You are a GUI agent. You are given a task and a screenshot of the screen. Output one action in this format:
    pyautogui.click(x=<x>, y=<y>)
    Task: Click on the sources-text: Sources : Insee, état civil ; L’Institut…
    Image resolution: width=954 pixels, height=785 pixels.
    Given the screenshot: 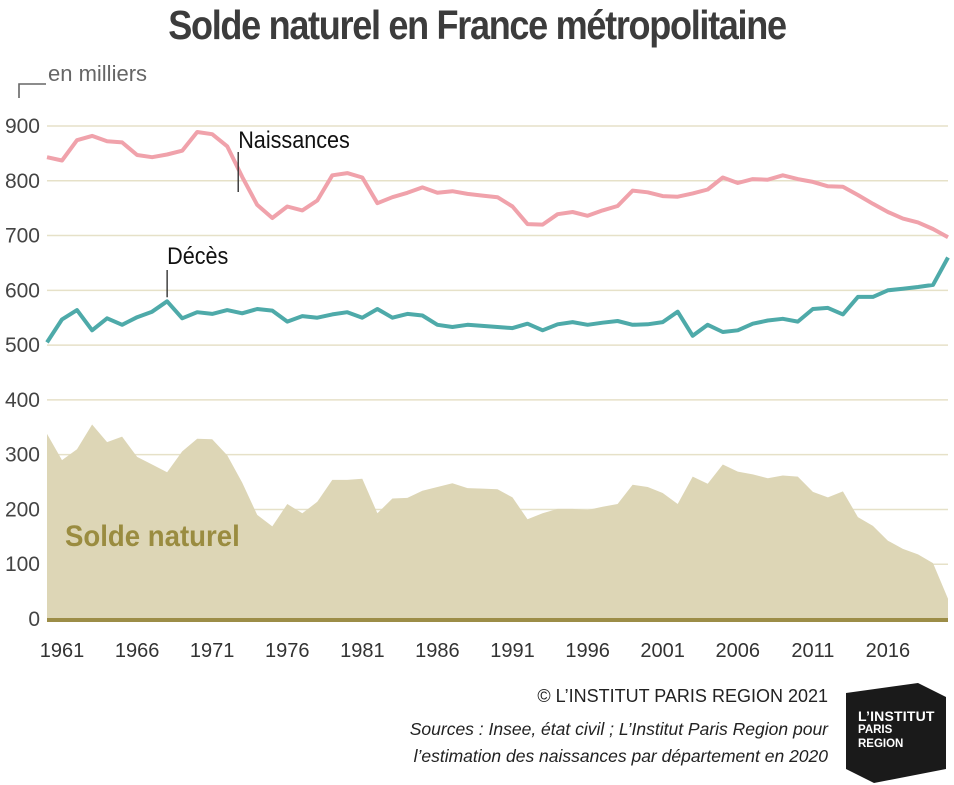 What is the action you would take?
    pyautogui.click(x=619, y=743)
    